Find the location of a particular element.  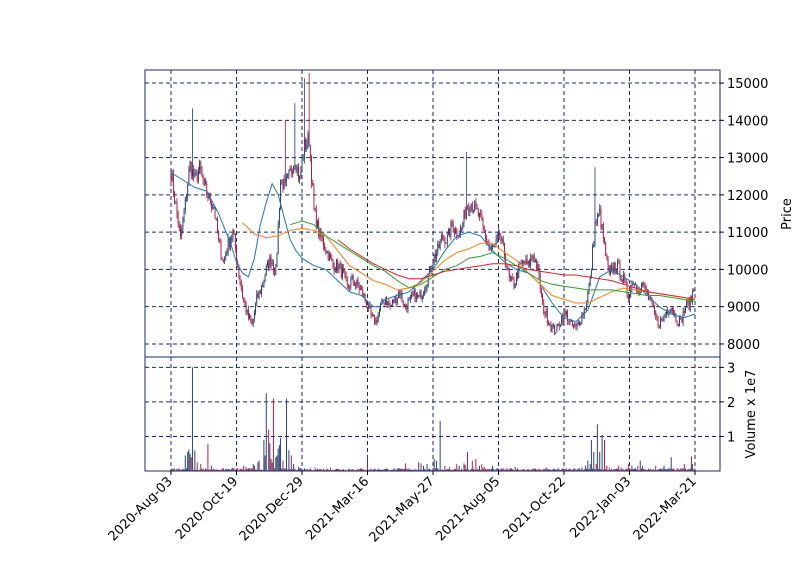

x-tick-label: 2021-Aug-05 is located at coordinates (468, 509).